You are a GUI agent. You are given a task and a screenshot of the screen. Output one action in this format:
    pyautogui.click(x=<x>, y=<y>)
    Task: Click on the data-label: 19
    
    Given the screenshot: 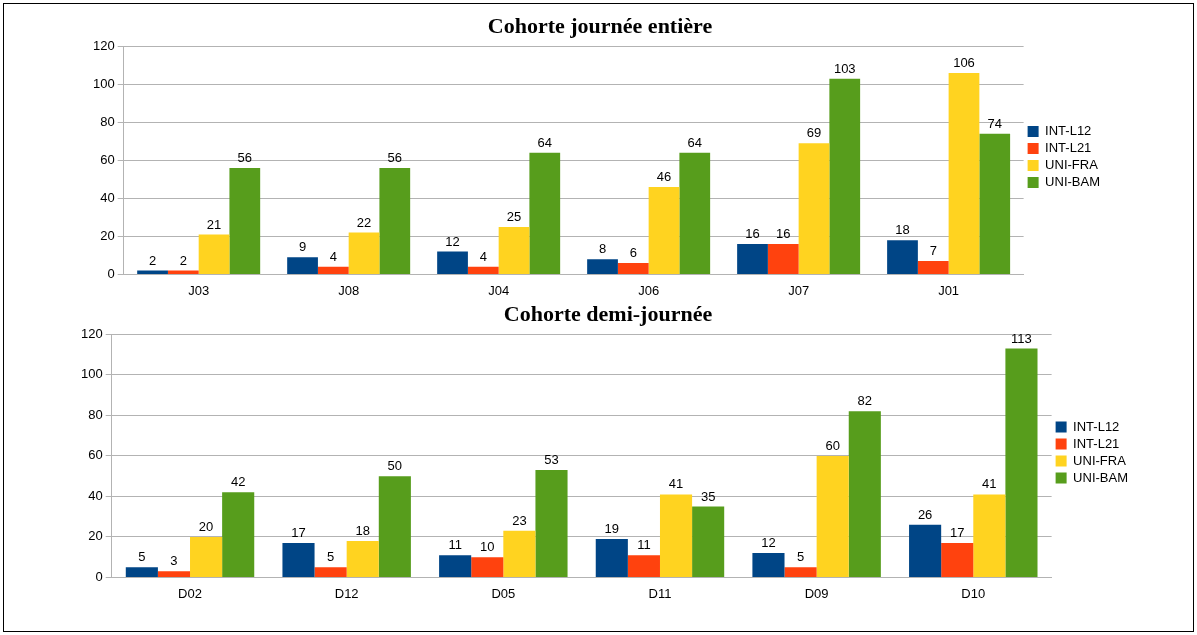 What is the action you would take?
    pyautogui.click(x=612, y=528)
    